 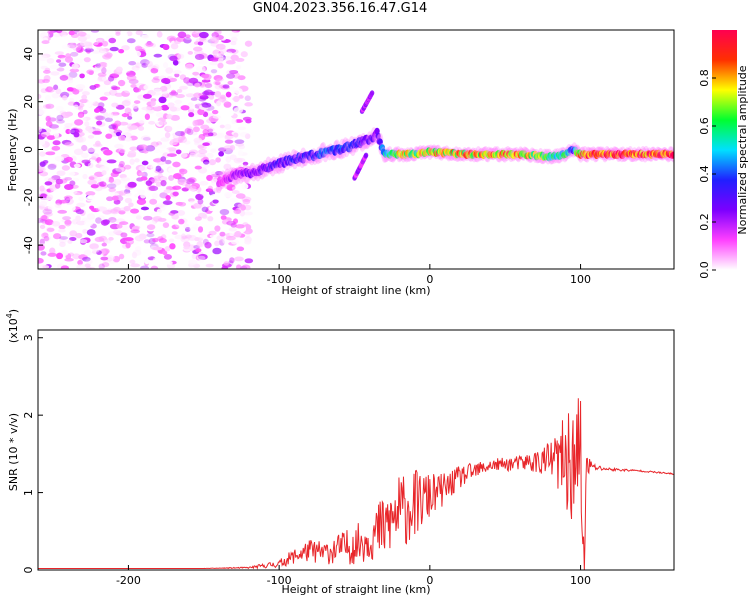 I want to click on y-tick-label: -40, so click(x=28, y=245).